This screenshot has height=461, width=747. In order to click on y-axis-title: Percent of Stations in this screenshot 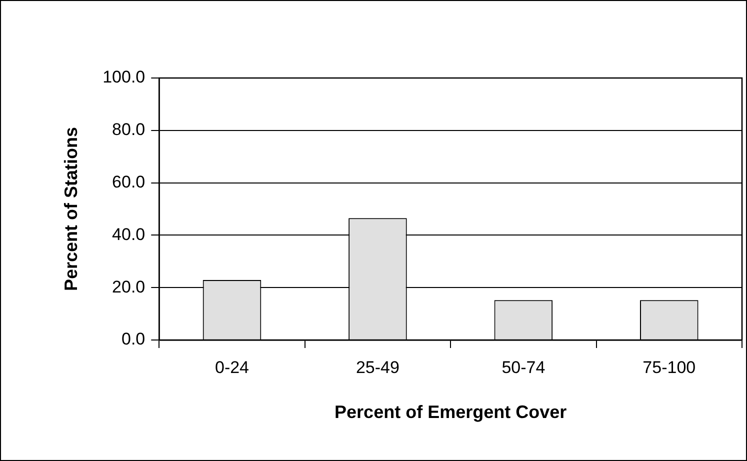, I will do `click(70, 209)`.